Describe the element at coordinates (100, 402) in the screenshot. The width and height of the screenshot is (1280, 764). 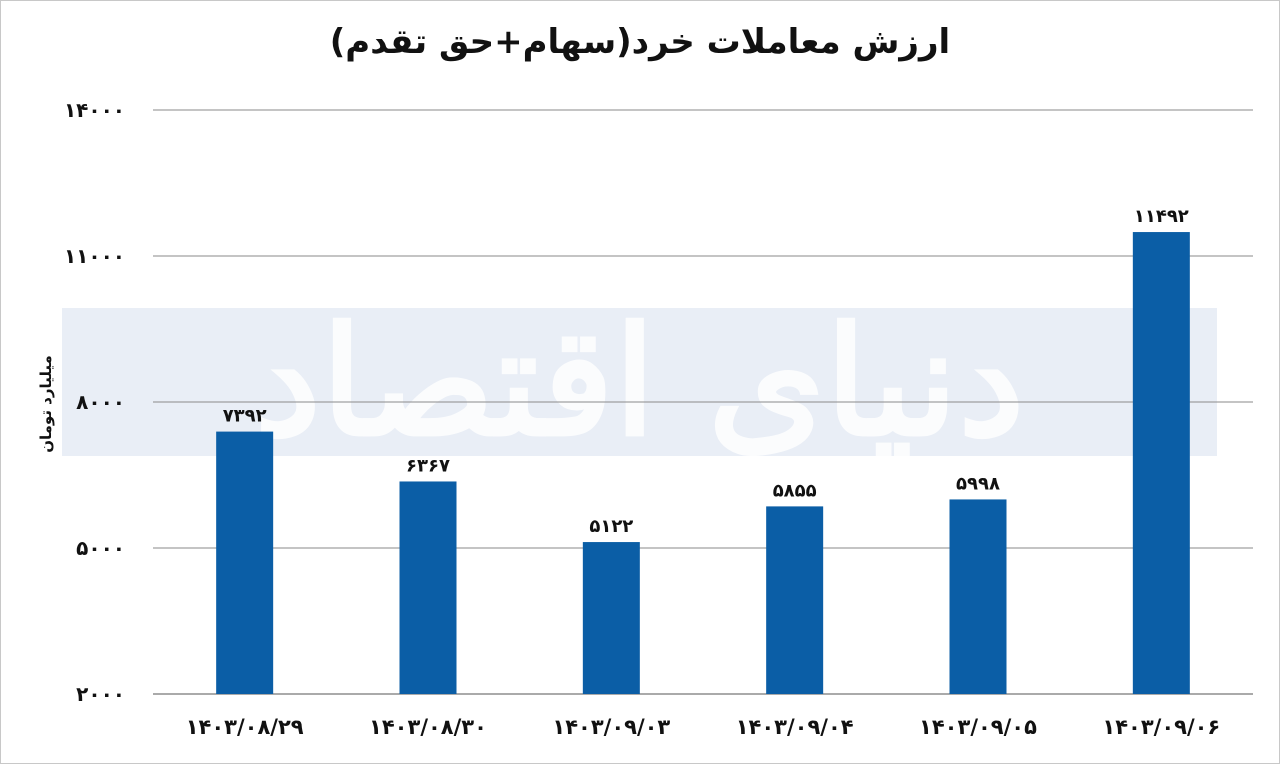
I see `y-tick-label: ۸۰۰۰` at that location.